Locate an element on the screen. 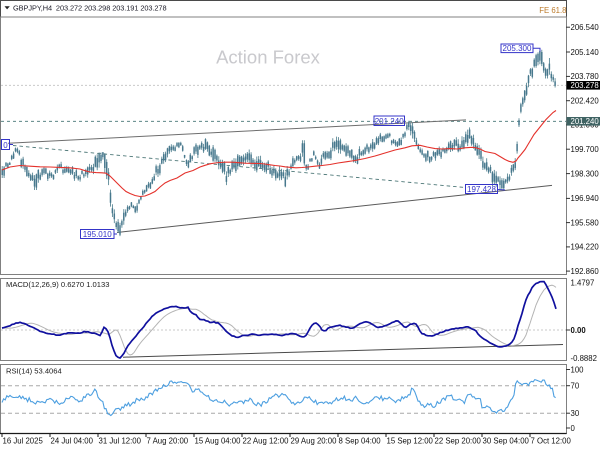  svg-text: 195.580 is located at coordinates (585, 222).